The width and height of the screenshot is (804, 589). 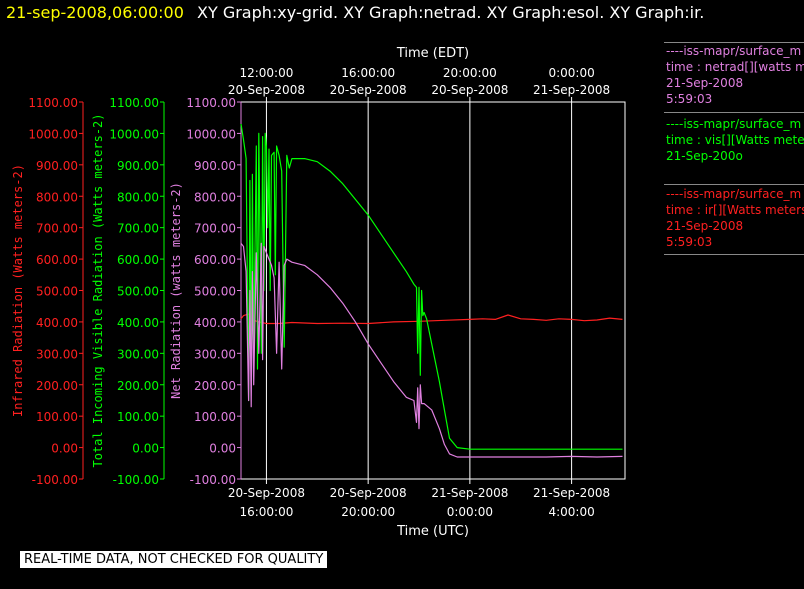 I want to click on y-axis-title-ir: Infrared Radiation (Watts meters-2), so click(x=18, y=290).